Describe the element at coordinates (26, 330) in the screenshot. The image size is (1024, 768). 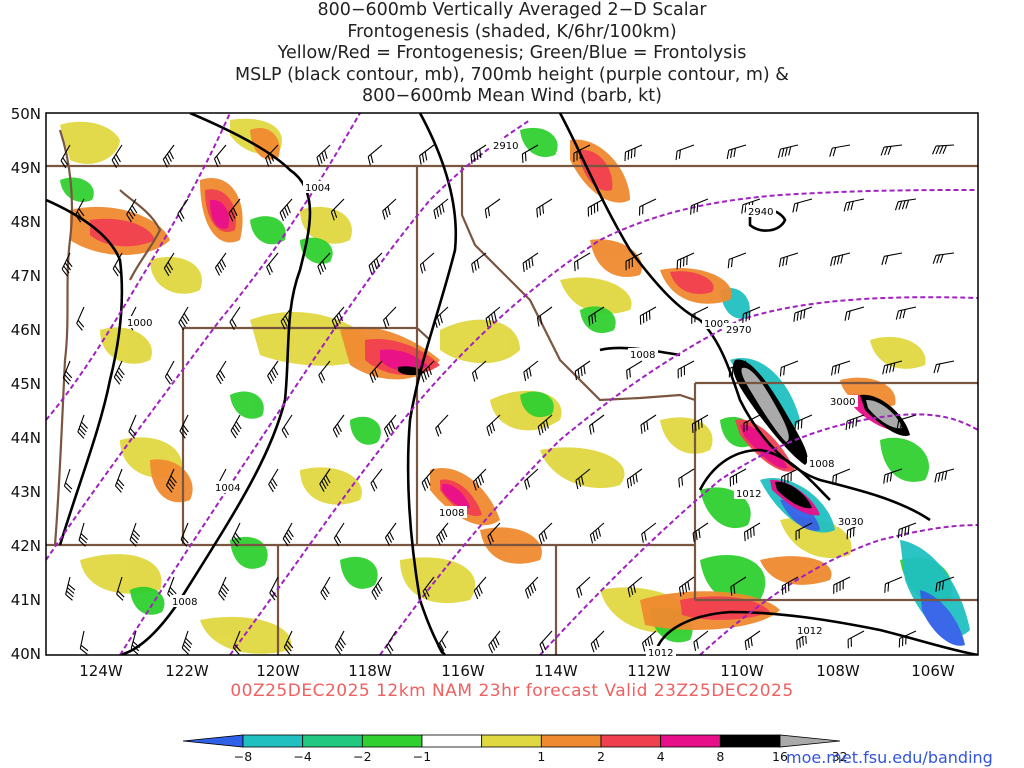
I see `lat-label: 46N` at that location.